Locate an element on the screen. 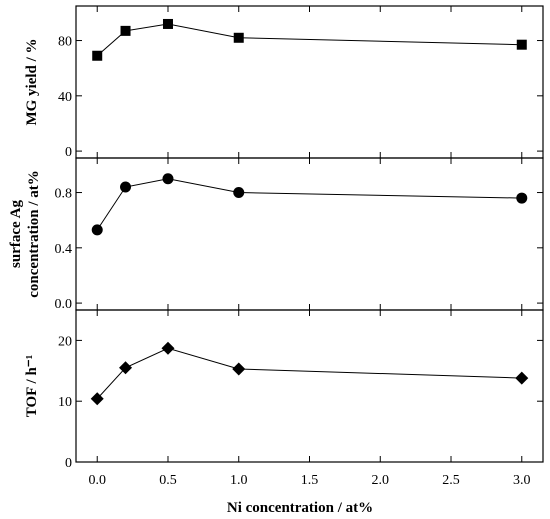 This screenshot has width=550, height=519. y-axis-title: concentration / at% is located at coordinates (34, 233).